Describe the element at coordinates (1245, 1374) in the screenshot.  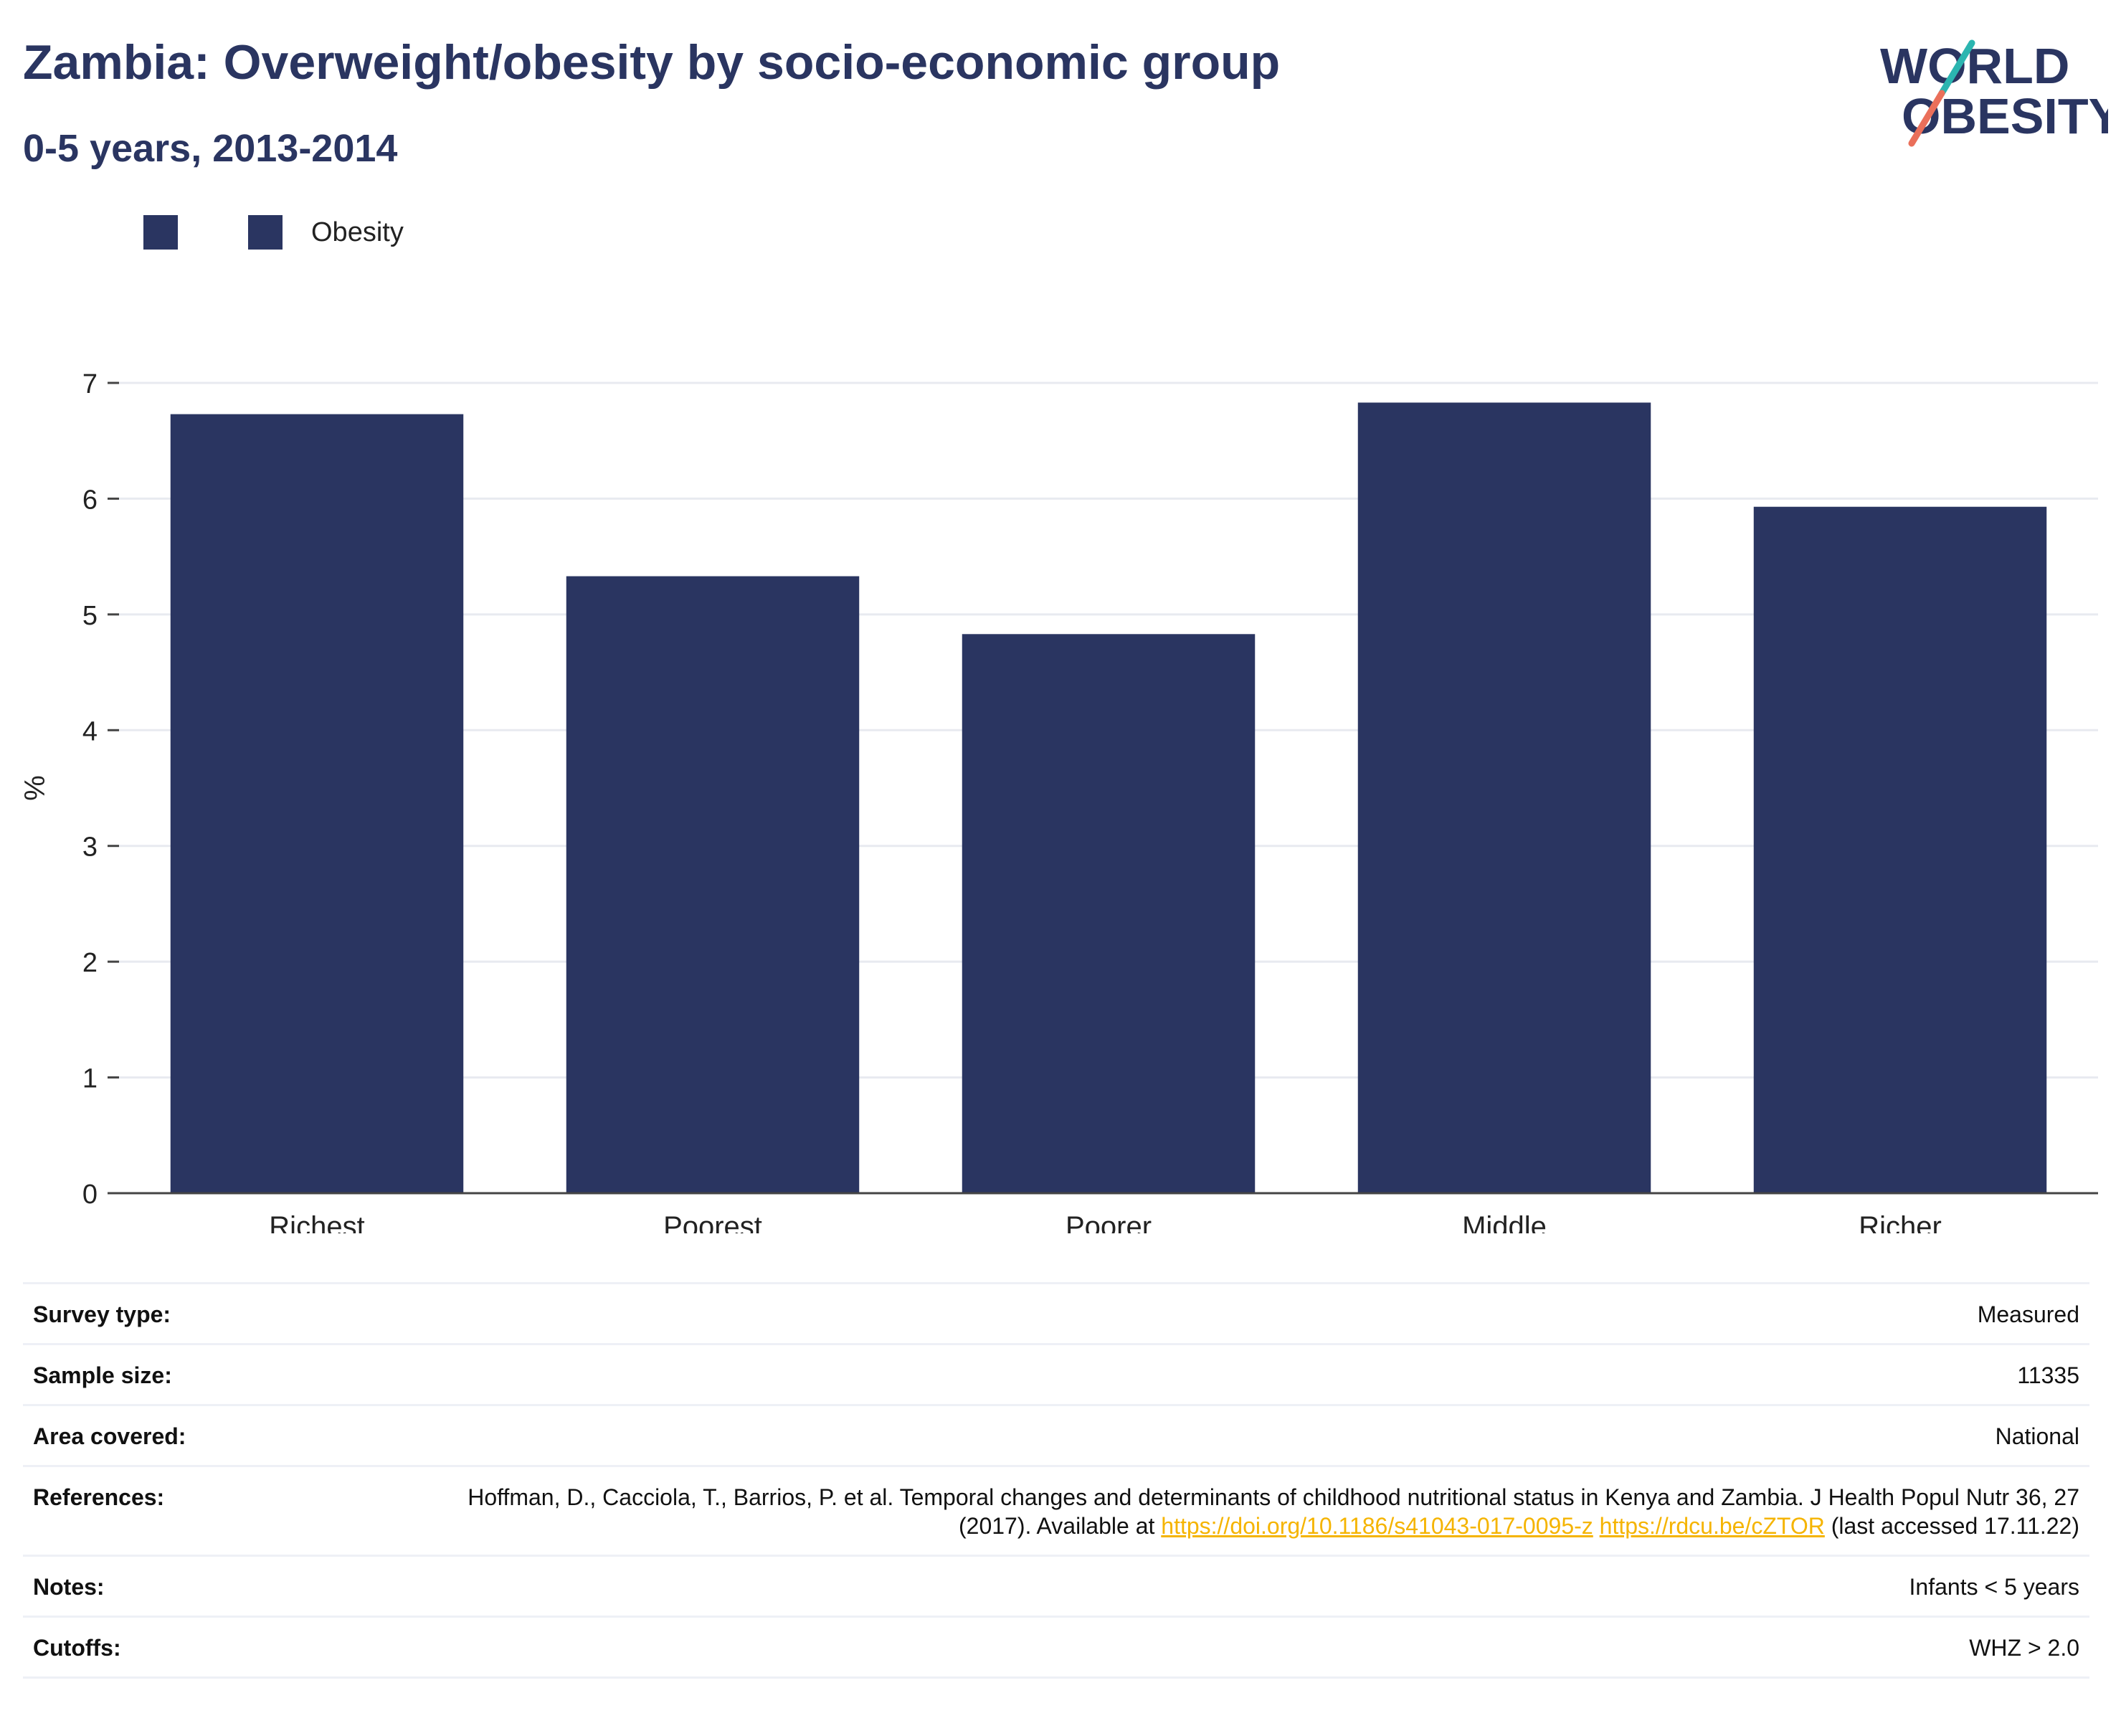
I see `sample-size-value: 11335` at that location.